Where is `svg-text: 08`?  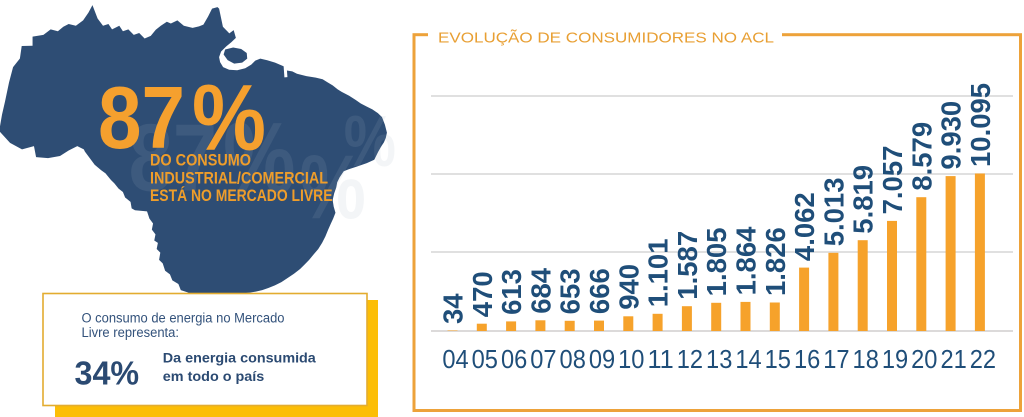
svg-text: 08 is located at coordinates (573, 360).